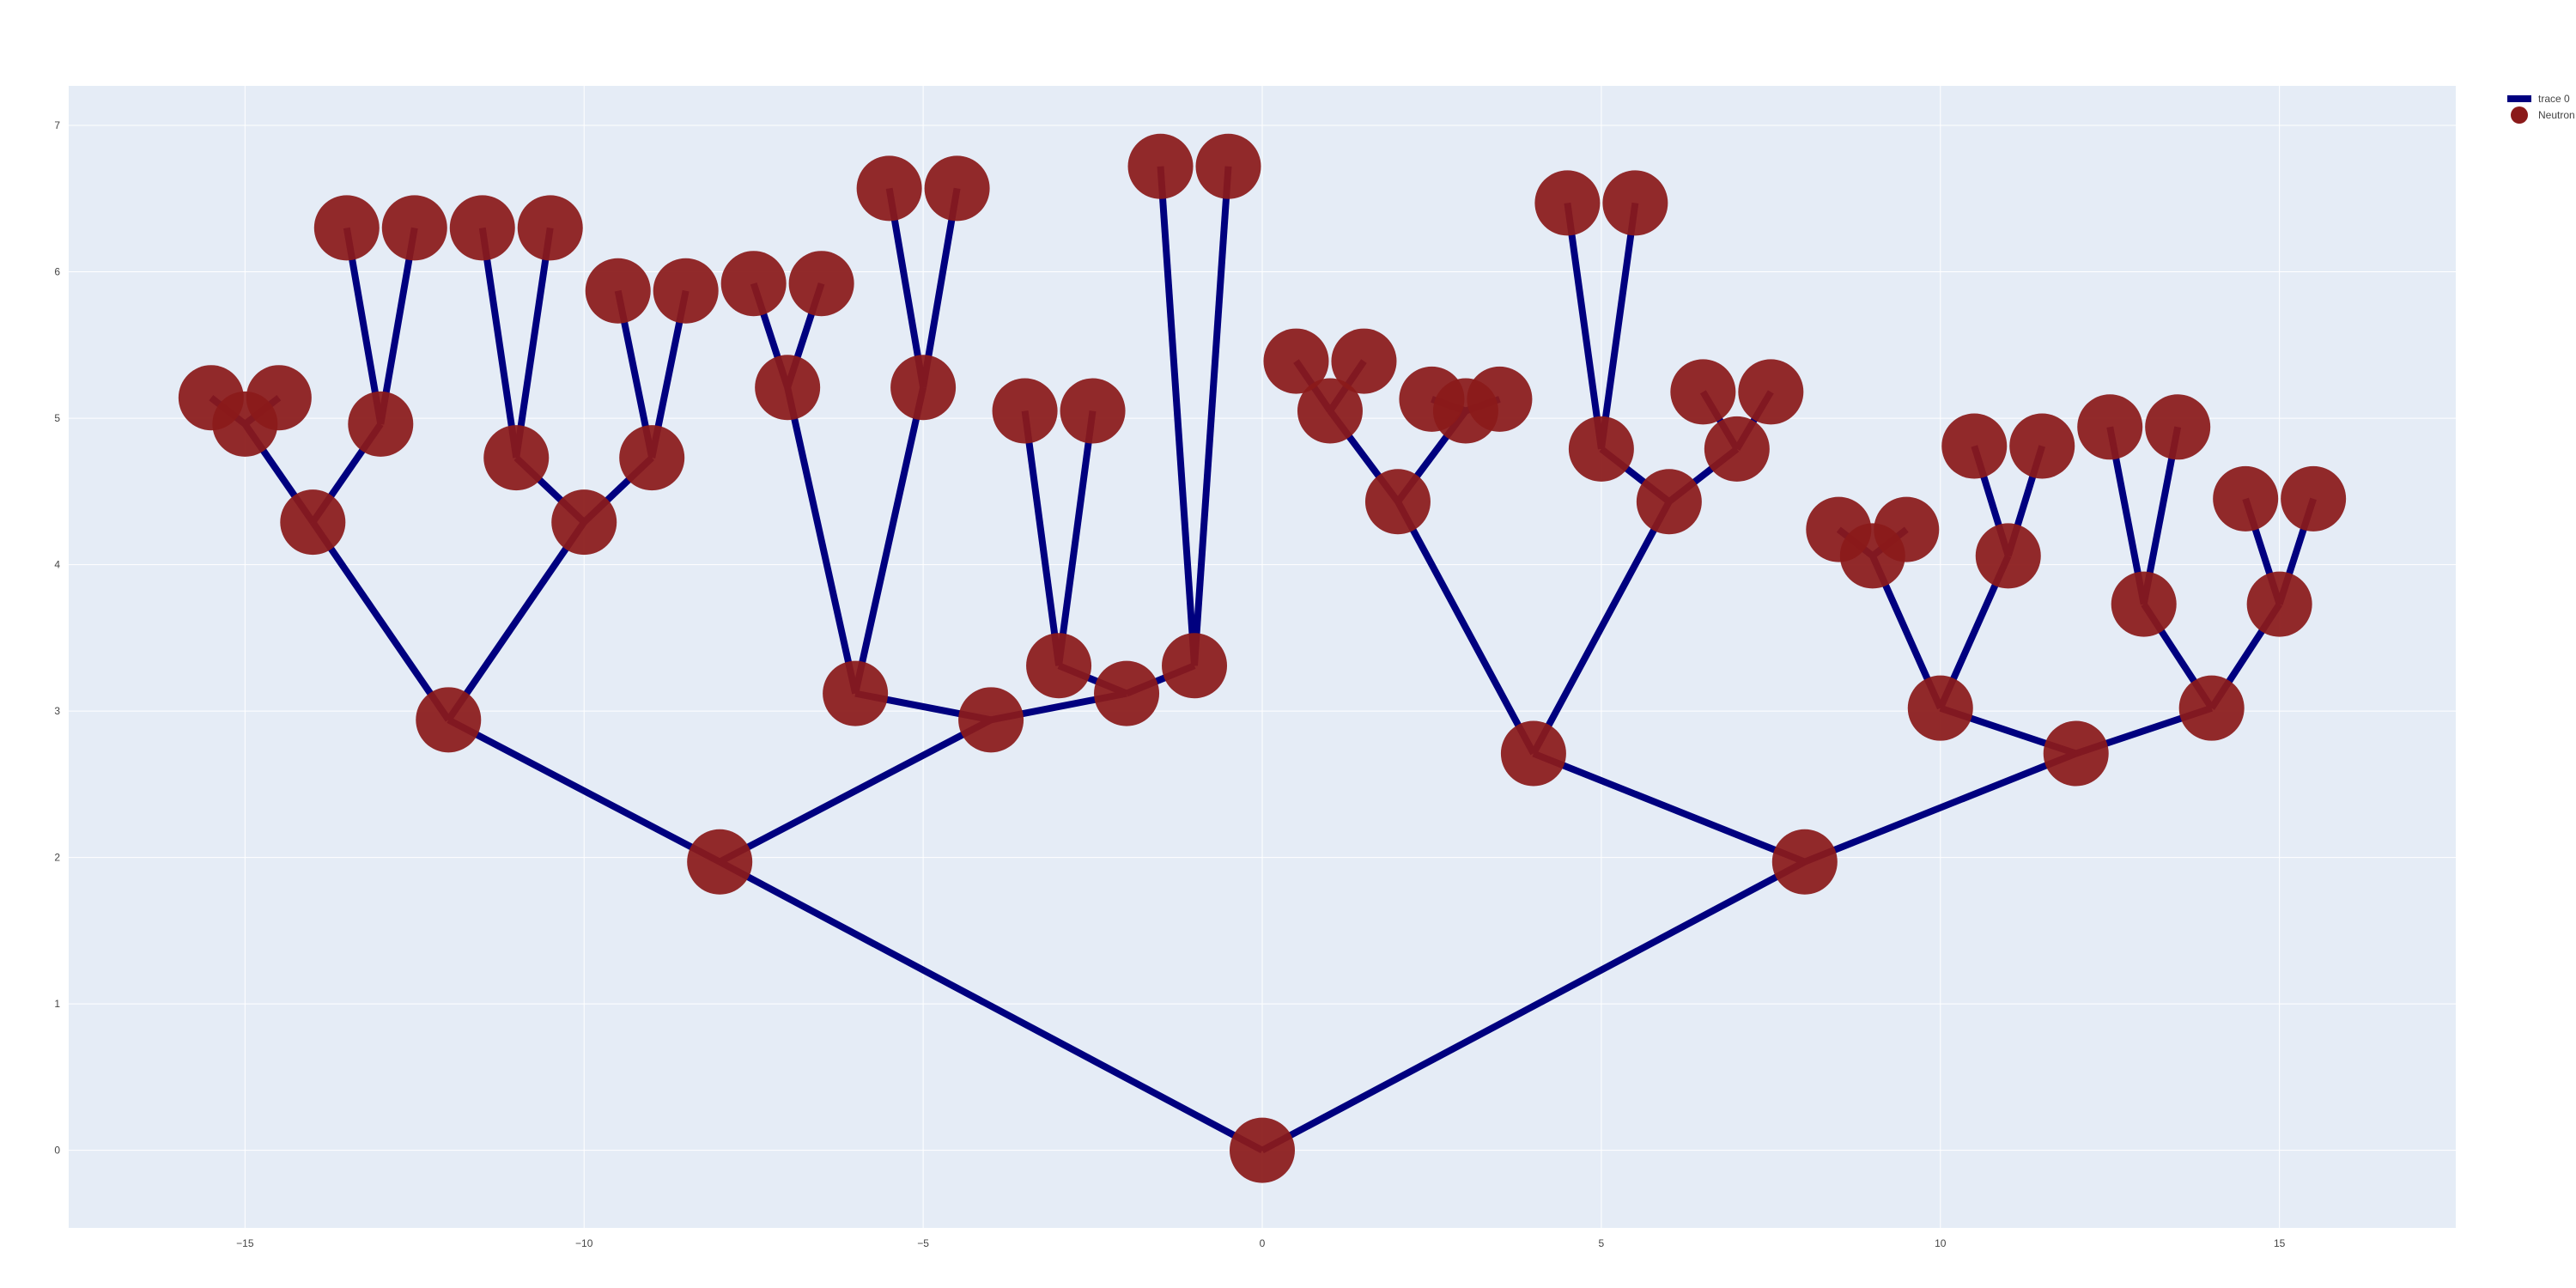  What do you see at coordinates (2554, 99) in the screenshot?
I see `legend-label-trace-0: trace 0` at bounding box center [2554, 99].